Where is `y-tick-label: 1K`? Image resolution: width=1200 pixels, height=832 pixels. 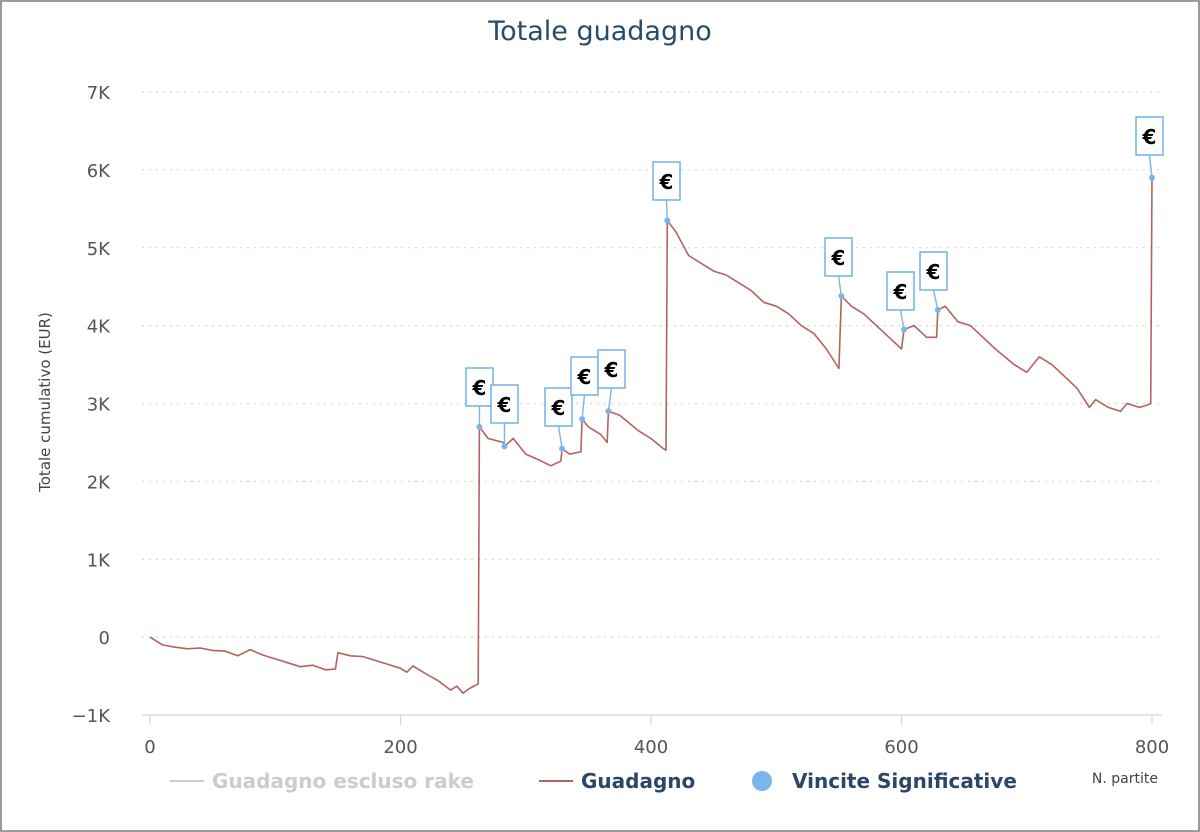 y-tick-label: 1K is located at coordinates (99, 560).